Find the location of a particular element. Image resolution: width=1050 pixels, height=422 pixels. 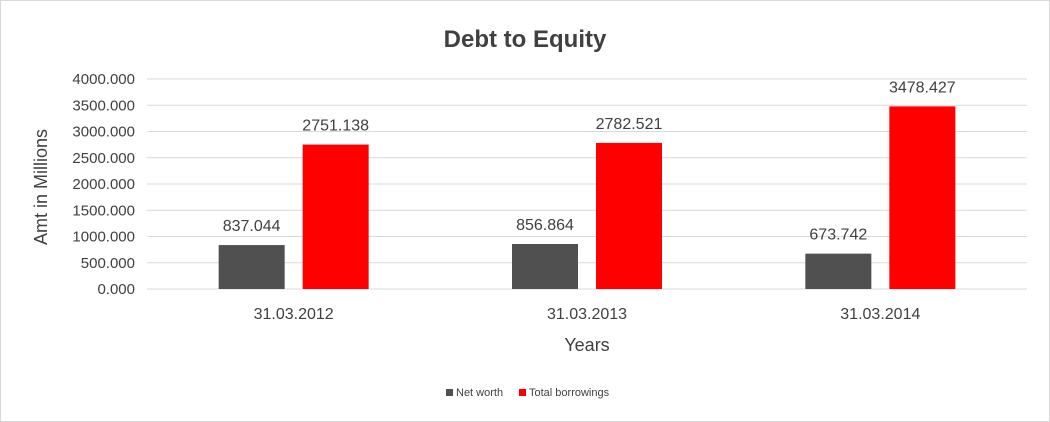

chart-title: Debt to Equity is located at coordinates (525, 39).